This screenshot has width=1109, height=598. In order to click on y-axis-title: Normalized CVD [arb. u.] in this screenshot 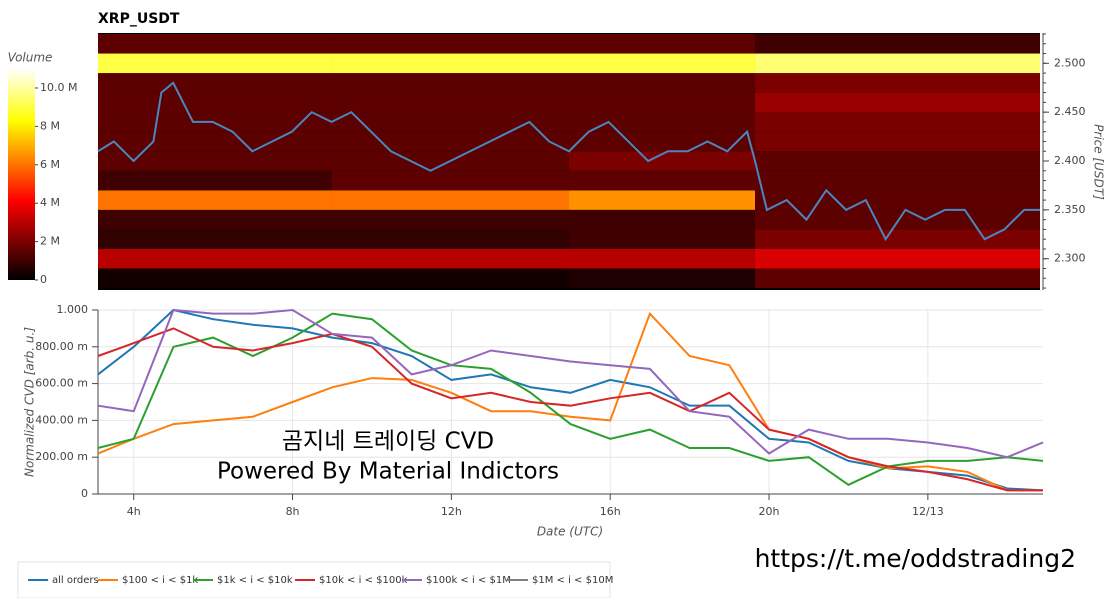, I will do `click(30, 402)`.